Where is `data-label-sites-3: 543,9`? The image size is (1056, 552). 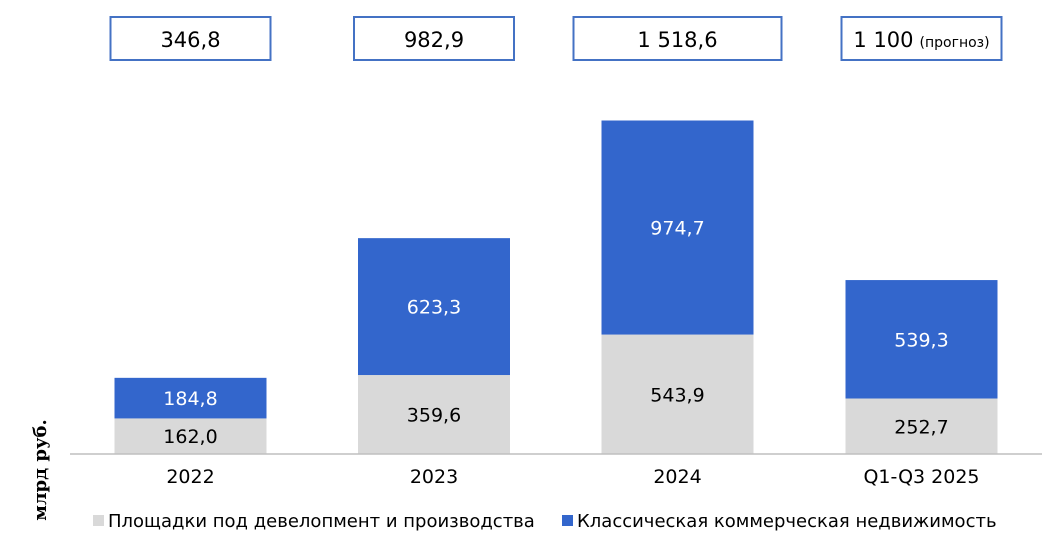
data-label-sites-3: 543,9 is located at coordinates (677, 395).